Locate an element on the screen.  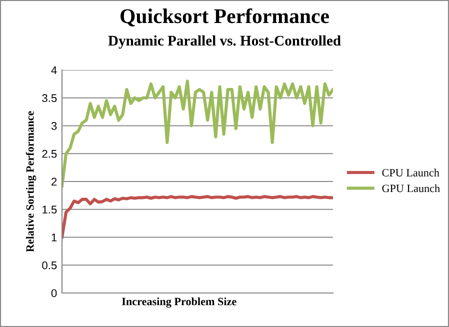
chart-title: Quicksort Performance is located at coordinates (224, 17).